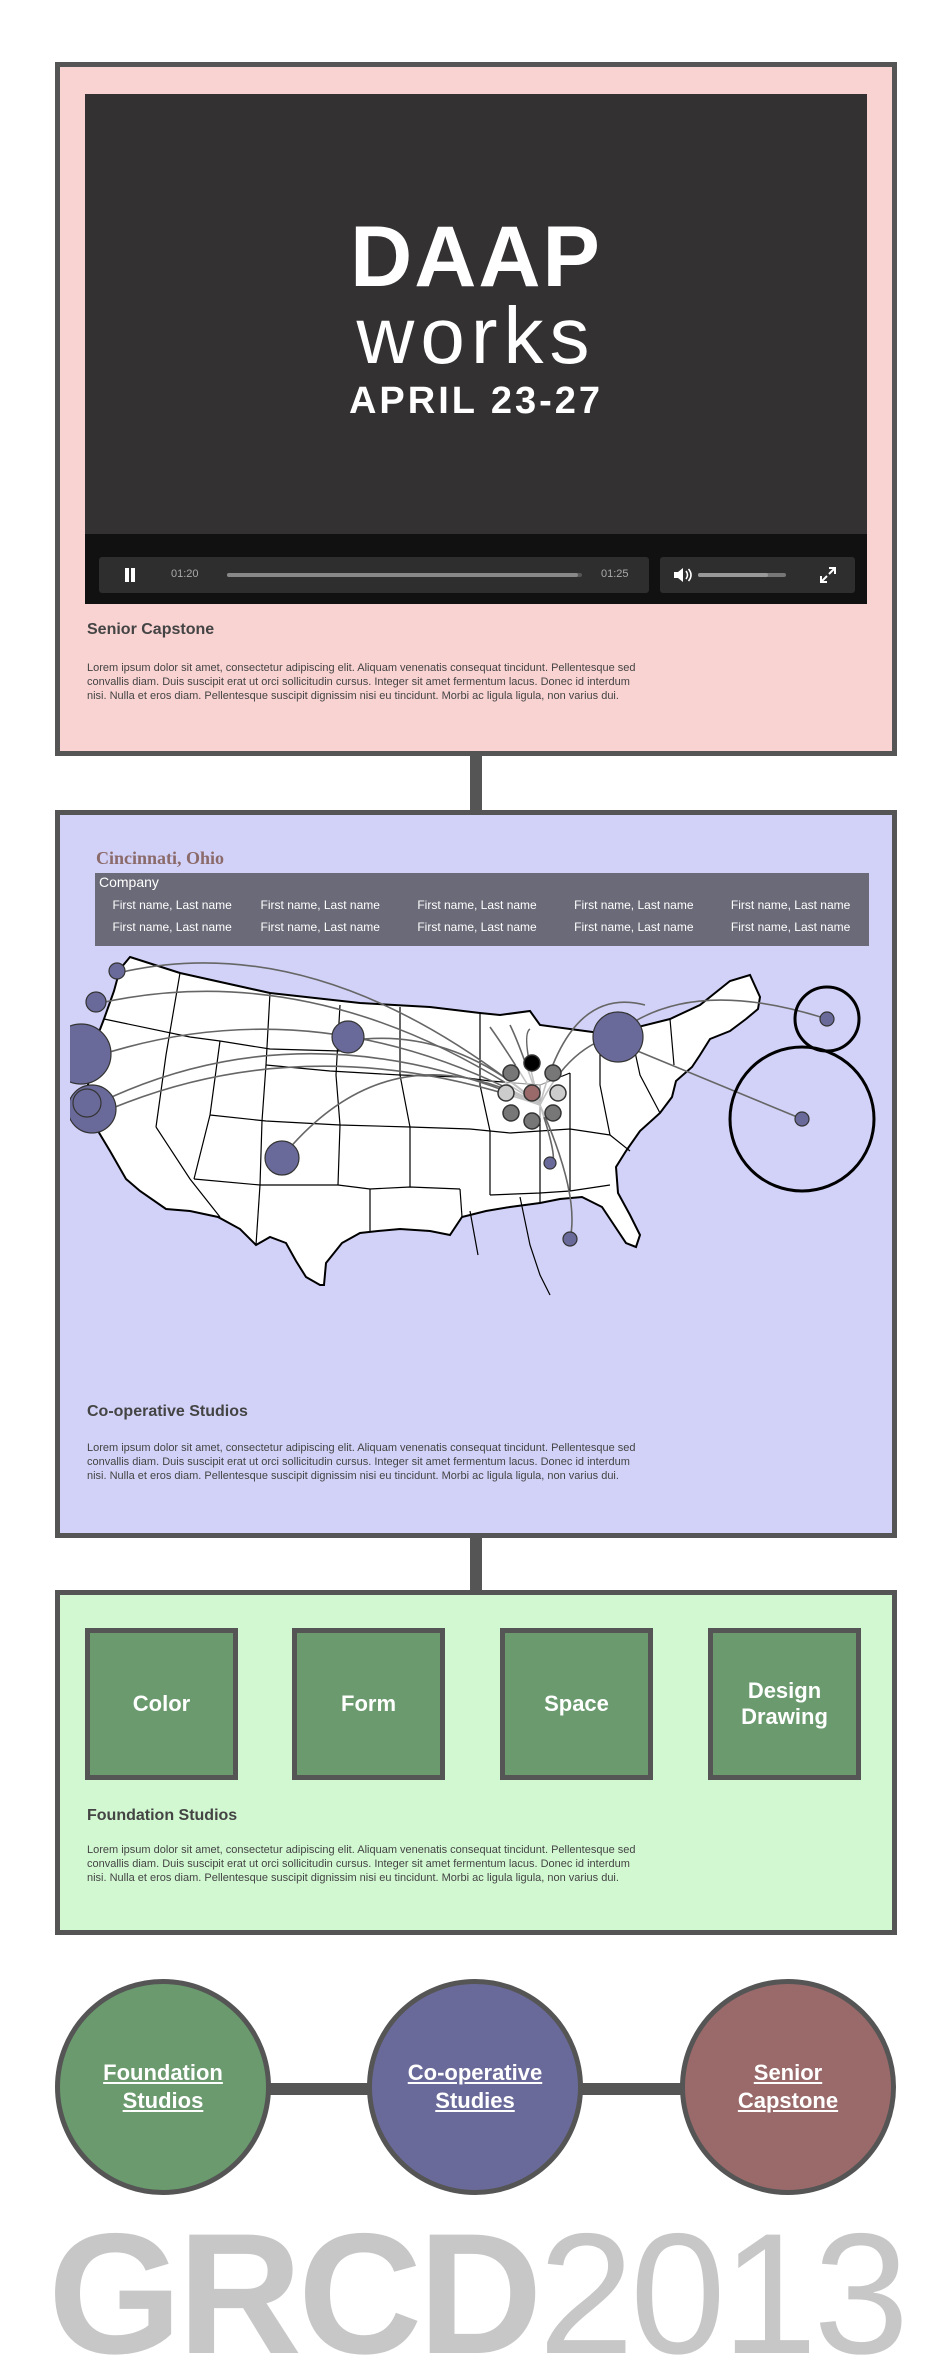  I want to click on company-label: Company, so click(129, 882).